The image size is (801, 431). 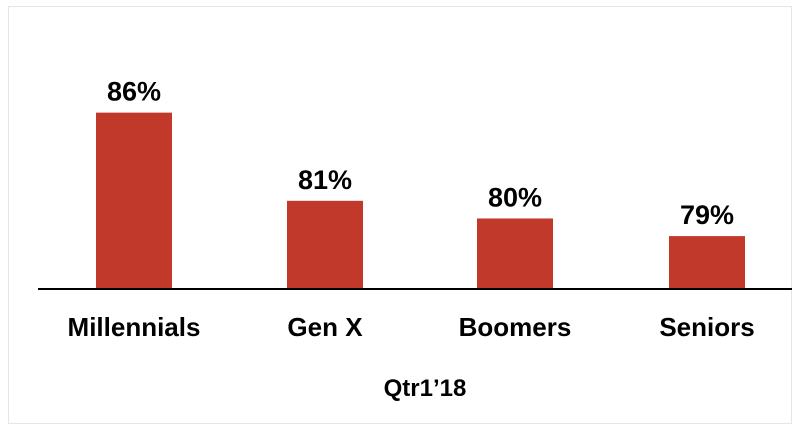 What do you see at coordinates (325, 327) in the screenshot?
I see `category-label-gen-x: Gen X` at bounding box center [325, 327].